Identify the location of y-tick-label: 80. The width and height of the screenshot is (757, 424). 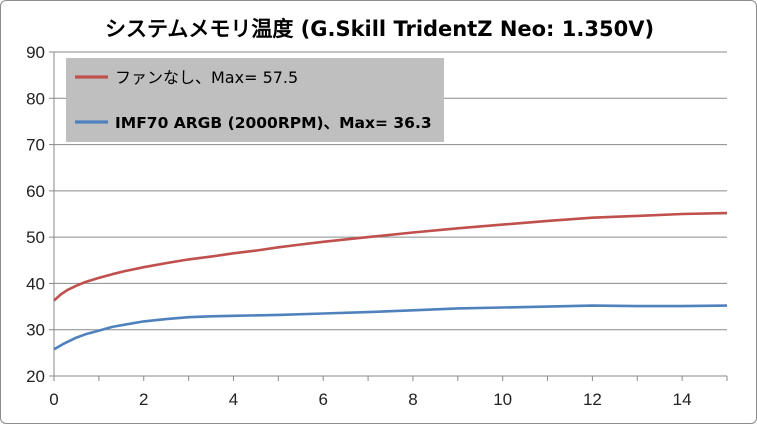
(35, 98).